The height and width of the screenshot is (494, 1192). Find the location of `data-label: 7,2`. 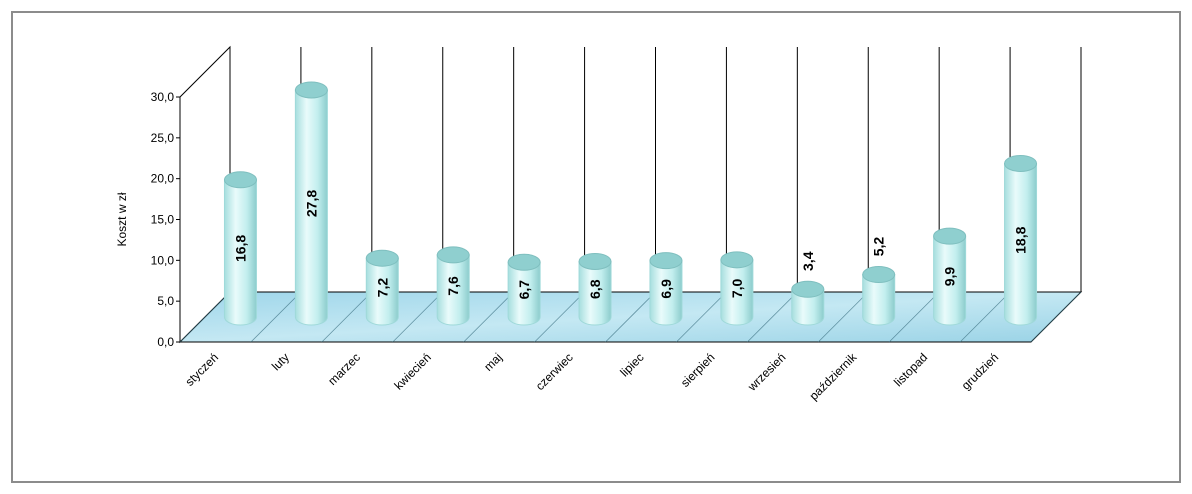

data-label: 7,2 is located at coordinates (382, 288).